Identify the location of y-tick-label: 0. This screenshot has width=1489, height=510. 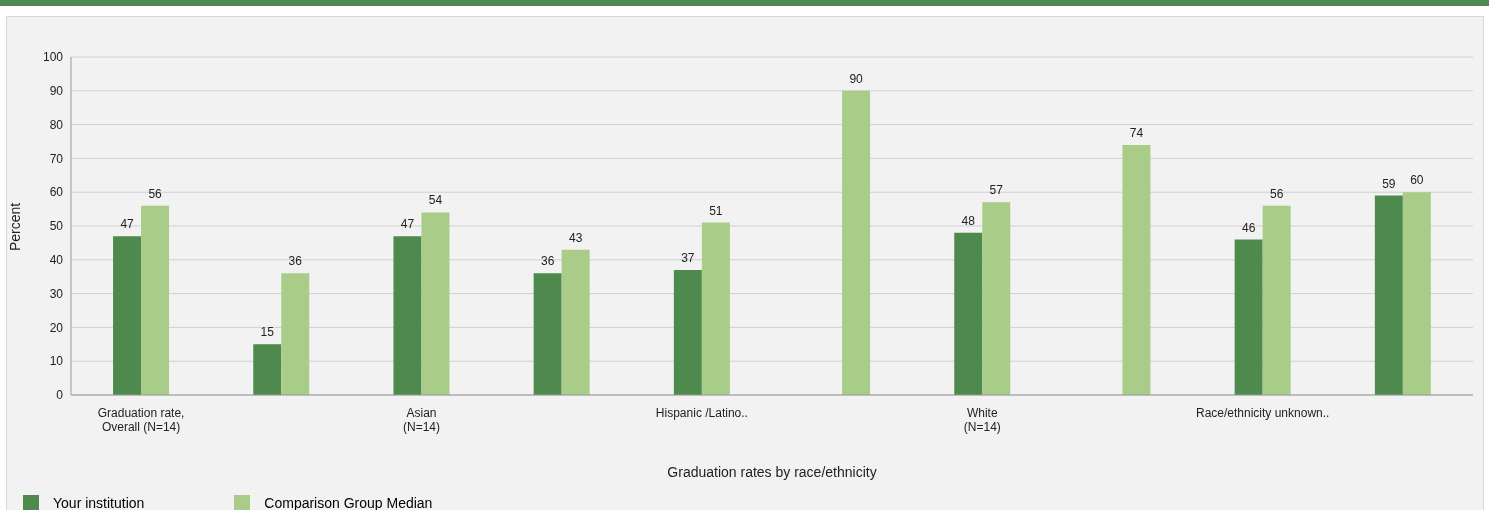
(60, 395).